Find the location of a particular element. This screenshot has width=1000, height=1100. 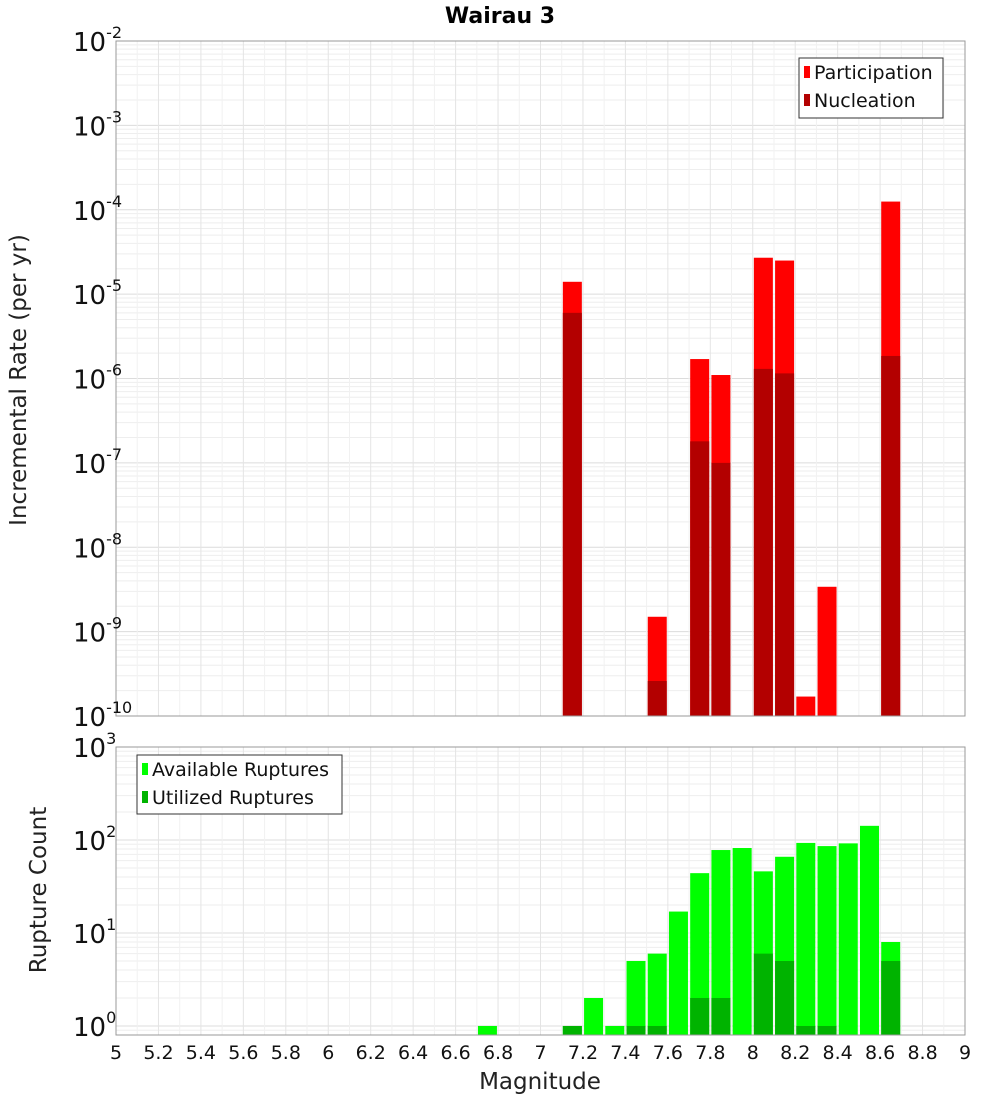

count-y-tick-label: 10² is located at coordinates (94, 839).